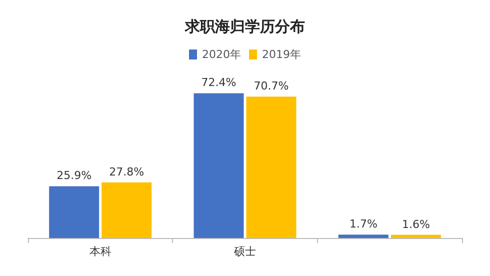  Describe the element at coordinates (218, 83) in the screenshot. I see `data-label: 72.4%` at that location.